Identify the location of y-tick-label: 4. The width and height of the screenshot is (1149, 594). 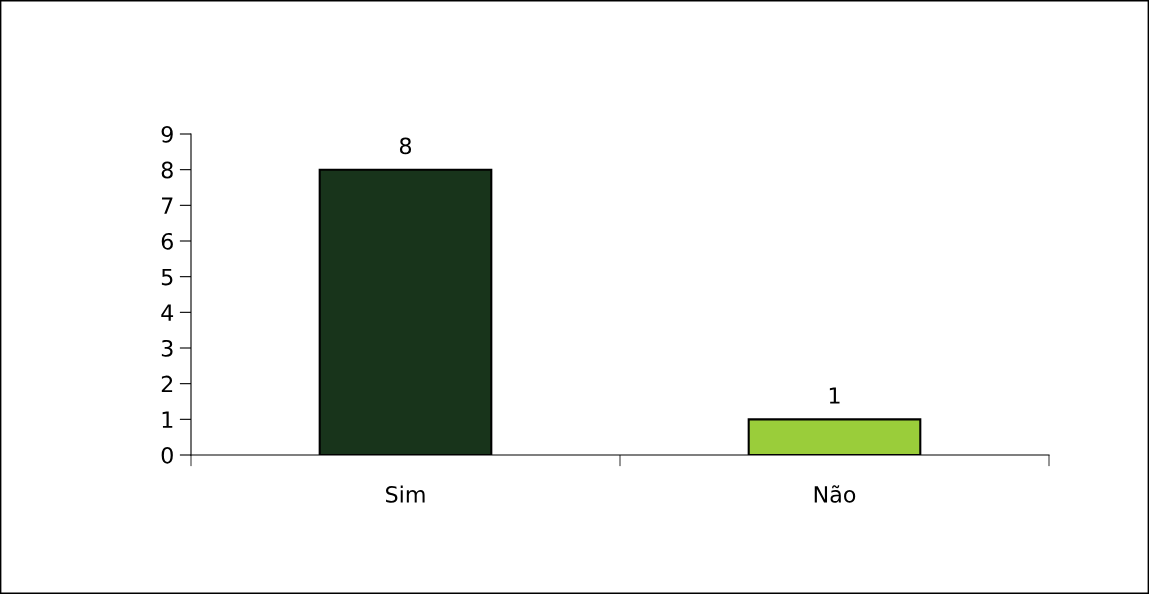
(167, 312).